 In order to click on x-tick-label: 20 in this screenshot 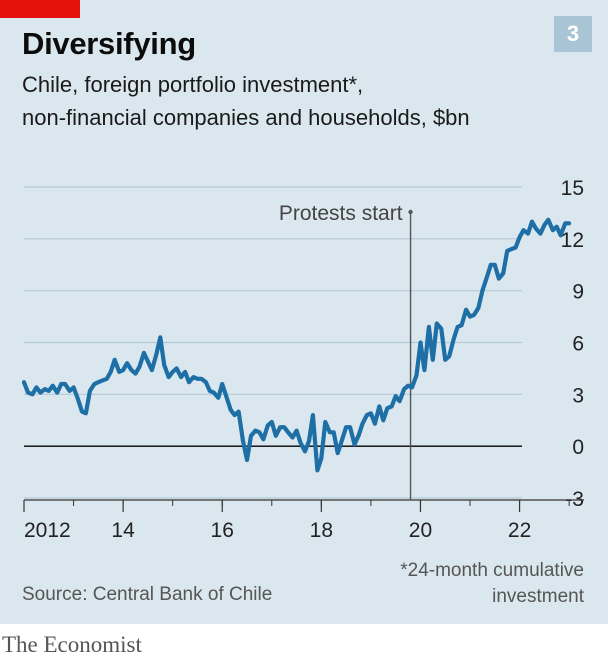, I will do `click(420, 530)`.